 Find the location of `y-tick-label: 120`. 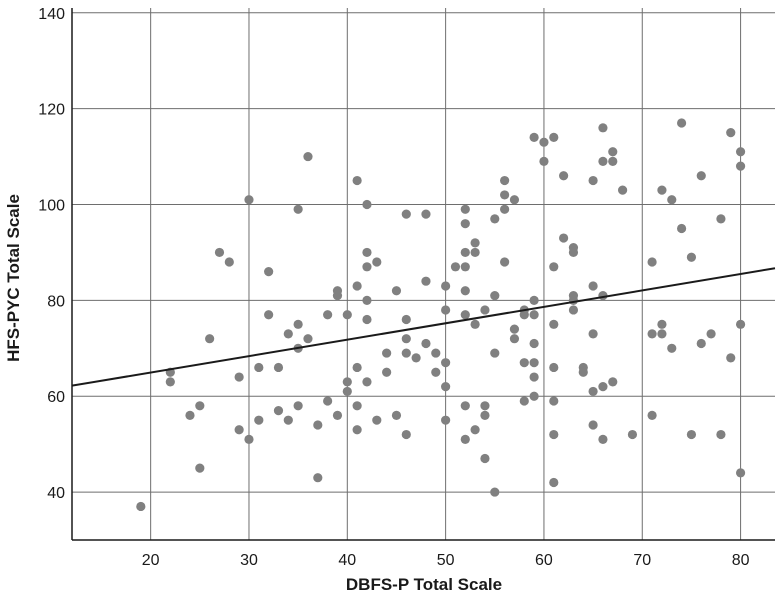

y-tick-label: 120 is located at coordinates (51, 110).